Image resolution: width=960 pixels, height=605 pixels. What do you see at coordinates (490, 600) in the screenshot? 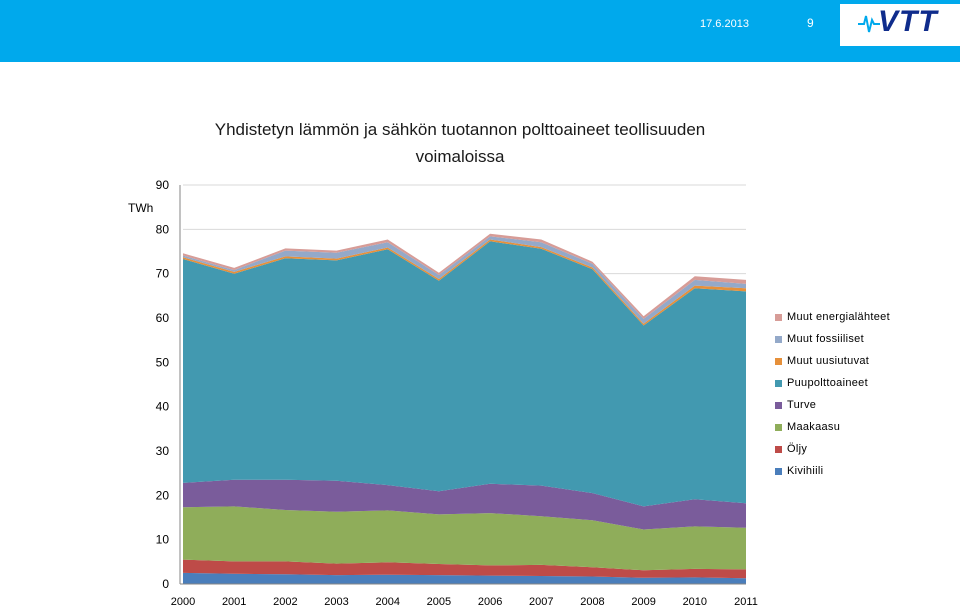
I see `x-tick-label-2006: 2006` at bounding box center [490, 600].